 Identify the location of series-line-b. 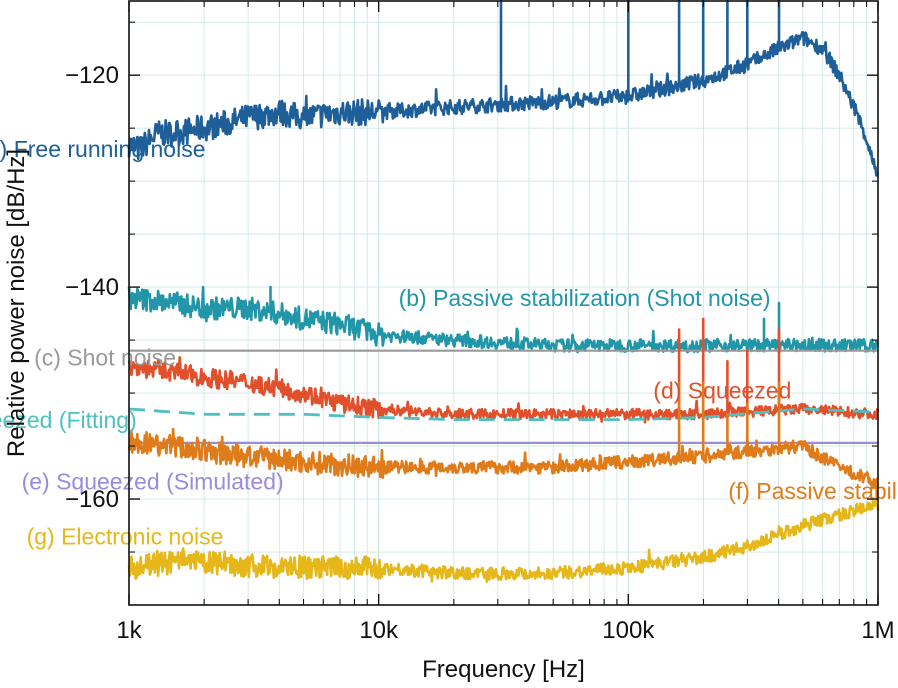
(503, 319).